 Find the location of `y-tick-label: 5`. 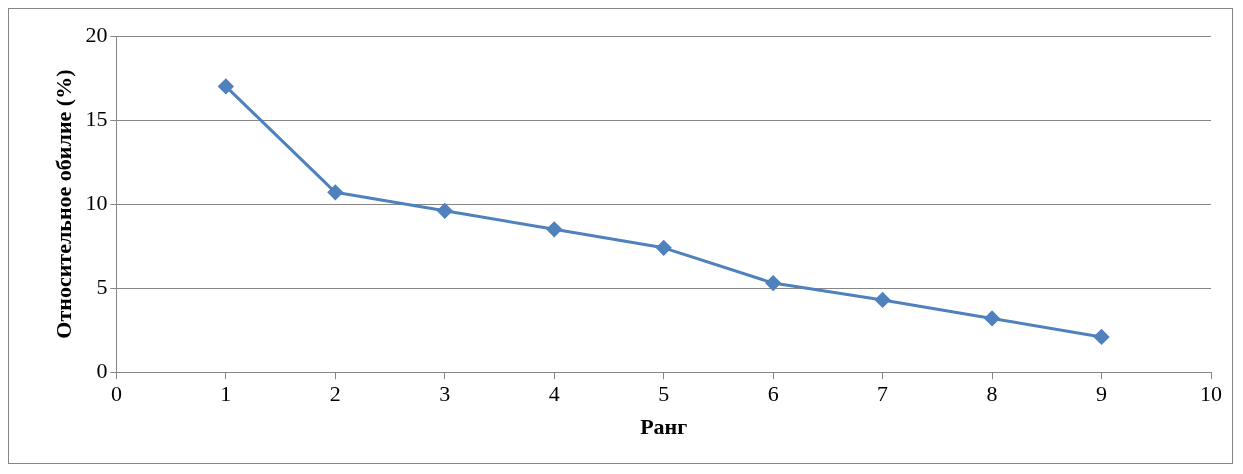

y-tick-label: 5 is located at coordinates (102, 286).